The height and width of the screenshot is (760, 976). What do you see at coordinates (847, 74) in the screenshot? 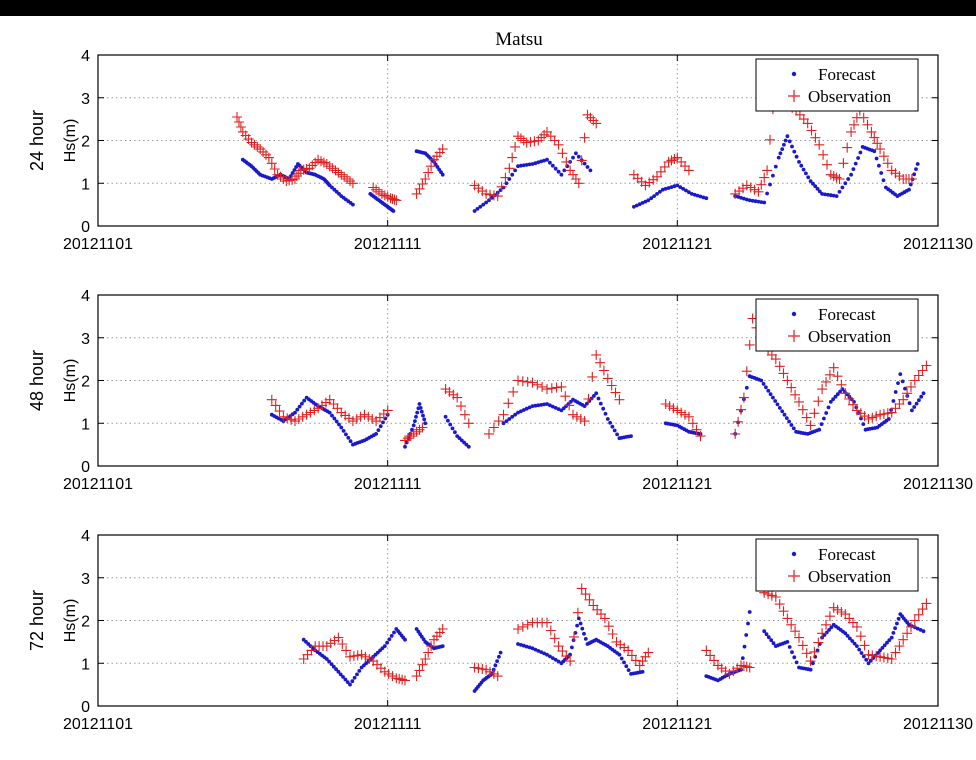
I see `legend-forecast-label: Forecast` at bounding box center [847, 74].